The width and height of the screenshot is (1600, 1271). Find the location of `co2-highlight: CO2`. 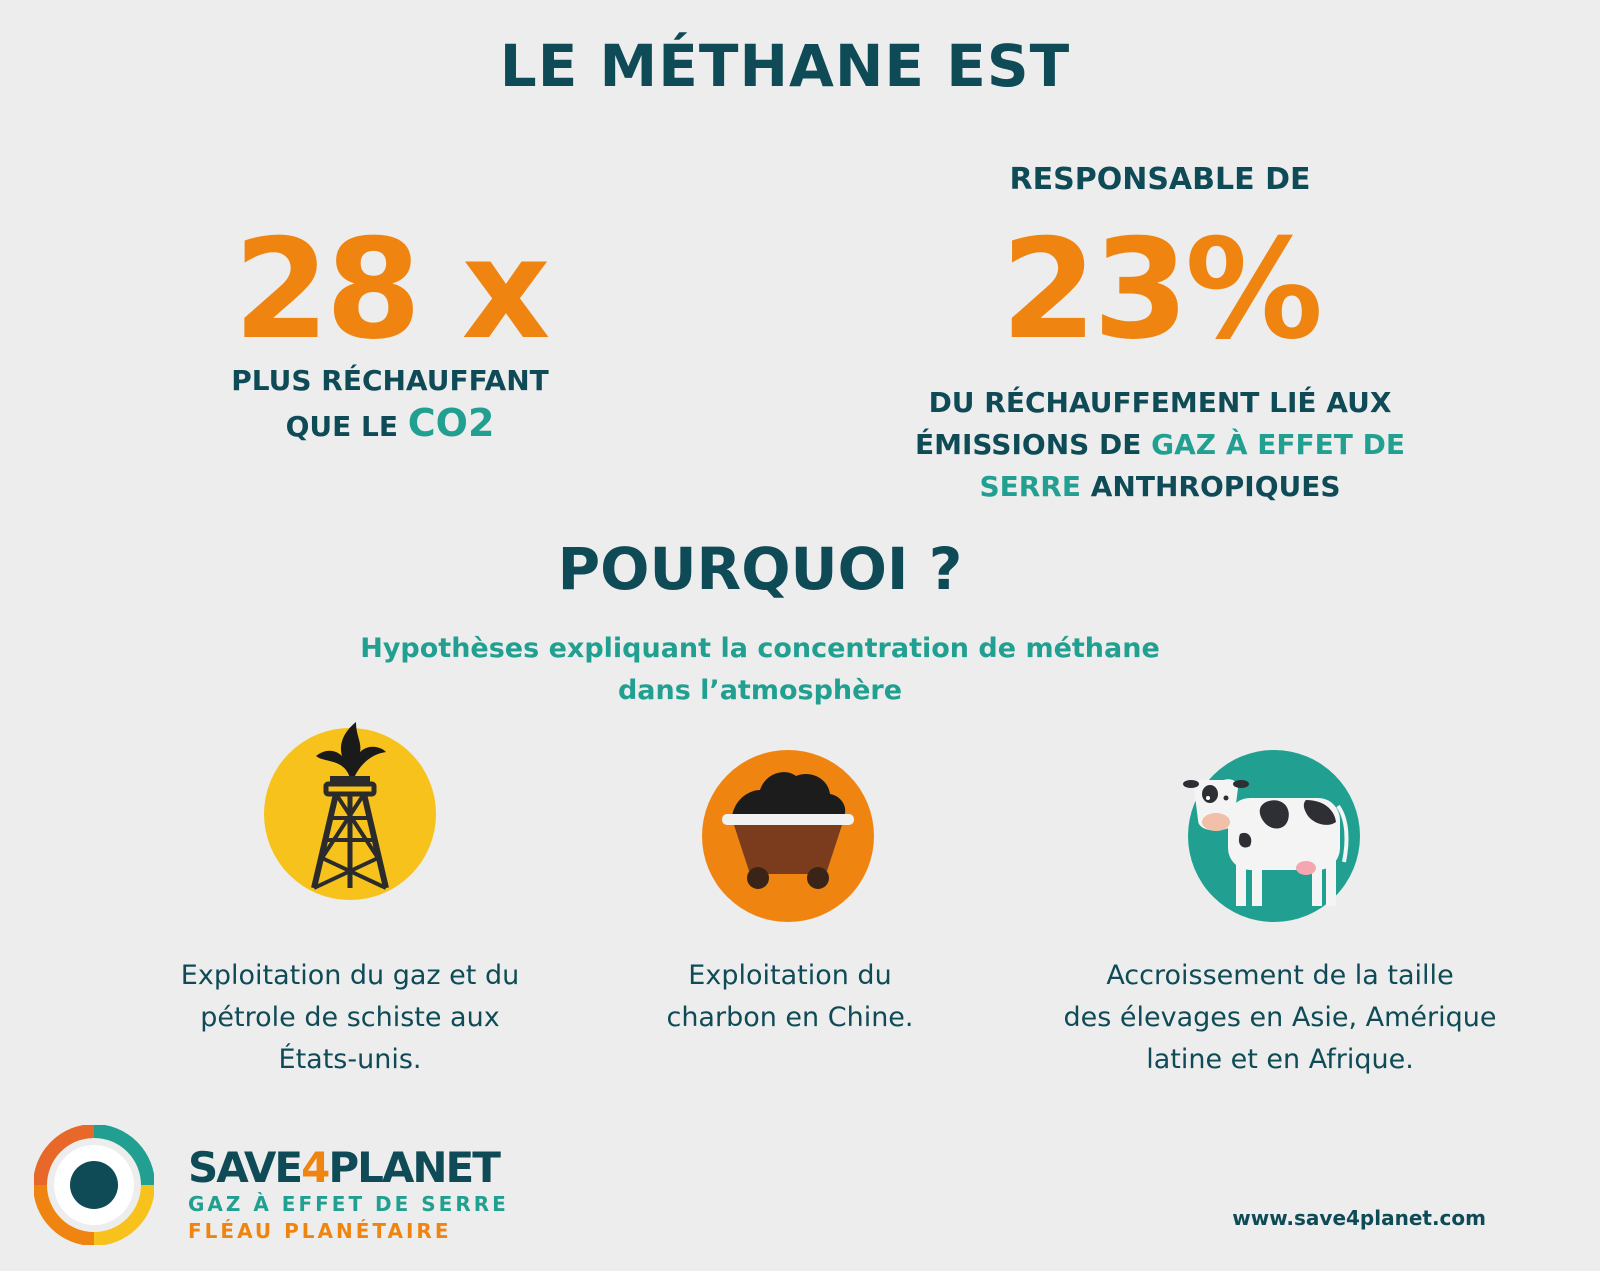

co2-highlight: CO2 is located at coordinates (451, 423).